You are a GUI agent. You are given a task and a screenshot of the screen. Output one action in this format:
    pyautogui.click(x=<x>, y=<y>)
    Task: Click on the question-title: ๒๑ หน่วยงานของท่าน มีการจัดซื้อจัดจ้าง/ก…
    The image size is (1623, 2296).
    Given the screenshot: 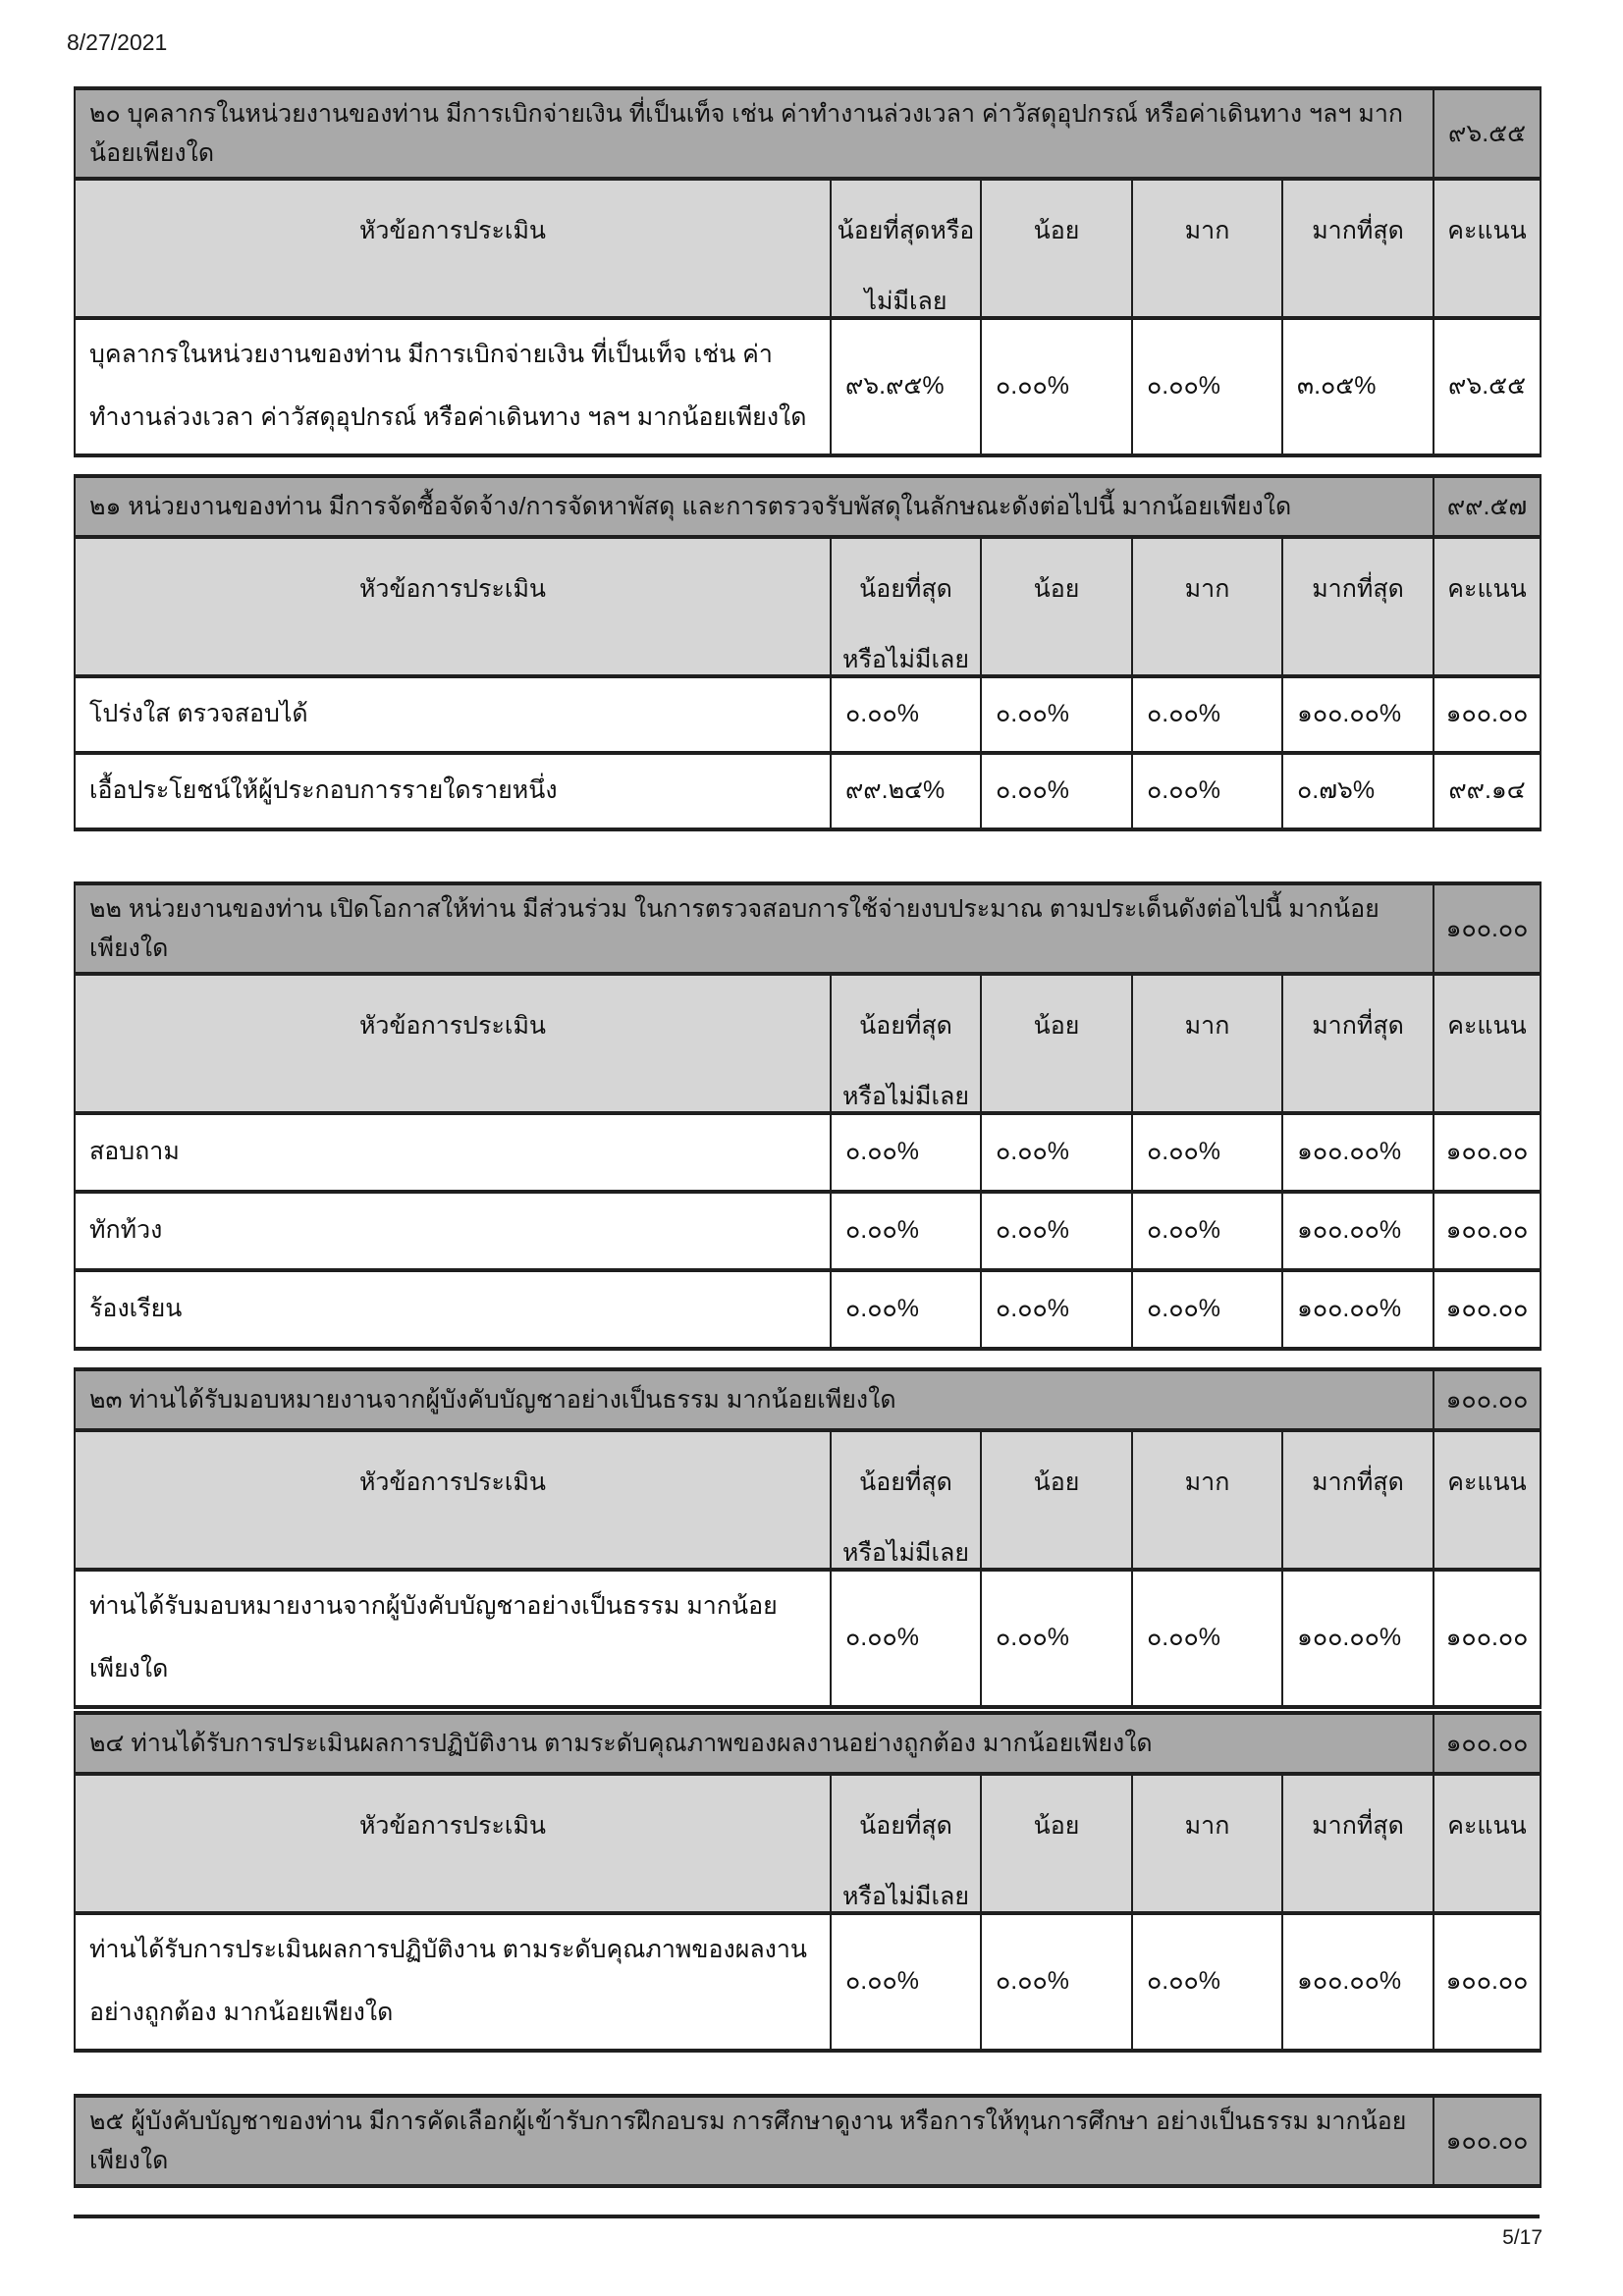 What is the action you would take?
    pyautogui.click(x=754, y=506)
    